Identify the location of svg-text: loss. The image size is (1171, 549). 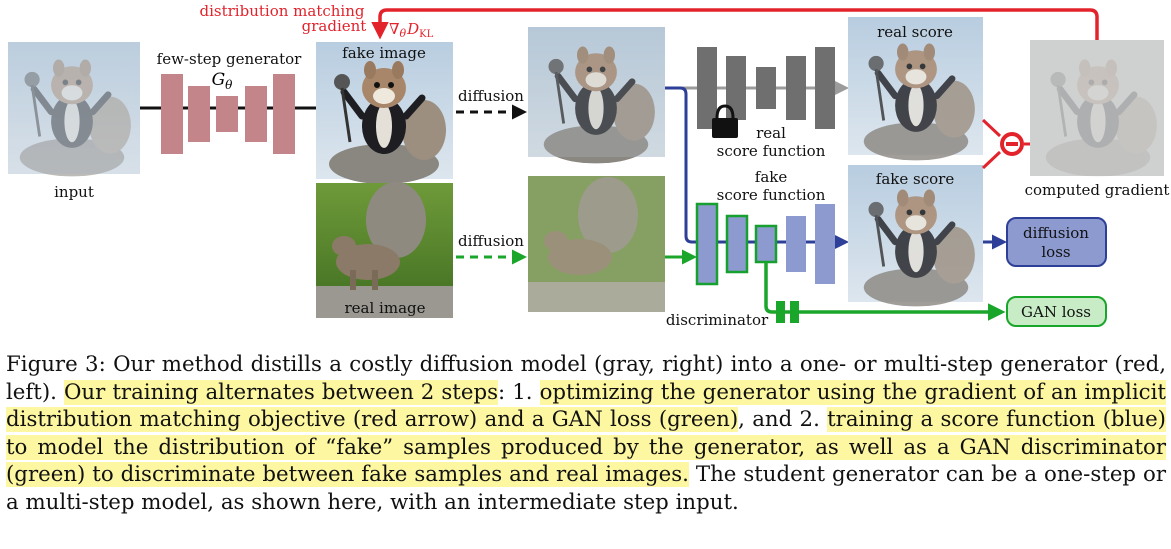
(1055, 252).